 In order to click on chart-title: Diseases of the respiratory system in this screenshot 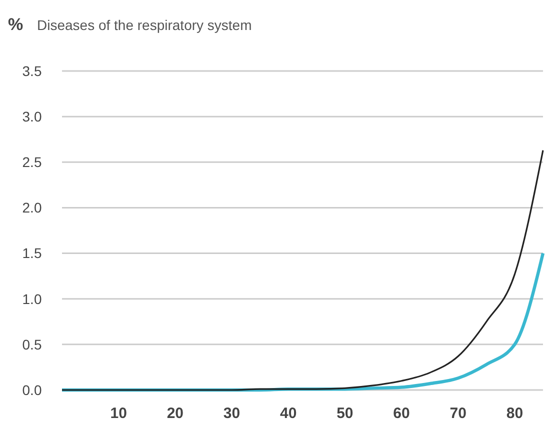, I will do `click(144, 25)`.